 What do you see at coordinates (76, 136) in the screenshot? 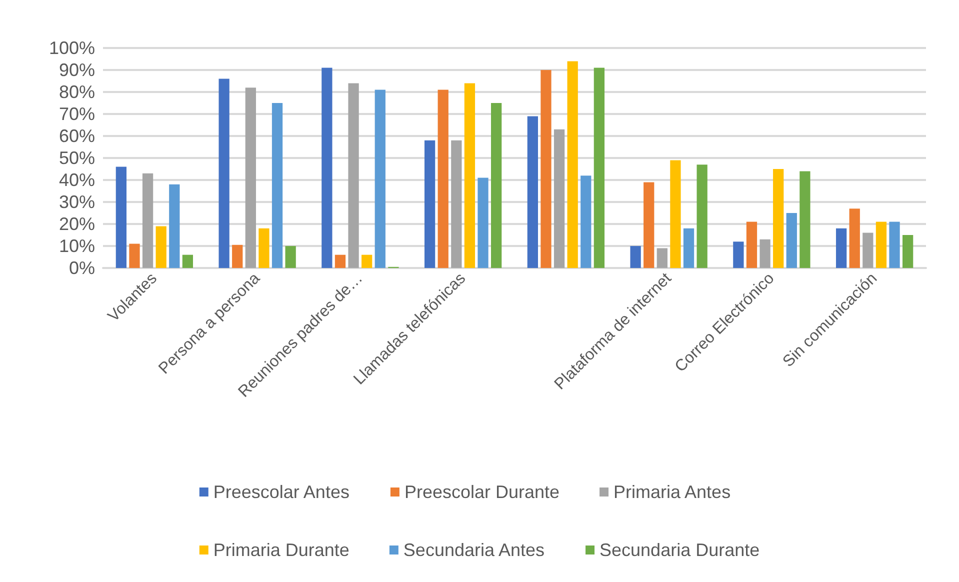
I see `y-tick-label: 60%` at bounding box center [76, 136].